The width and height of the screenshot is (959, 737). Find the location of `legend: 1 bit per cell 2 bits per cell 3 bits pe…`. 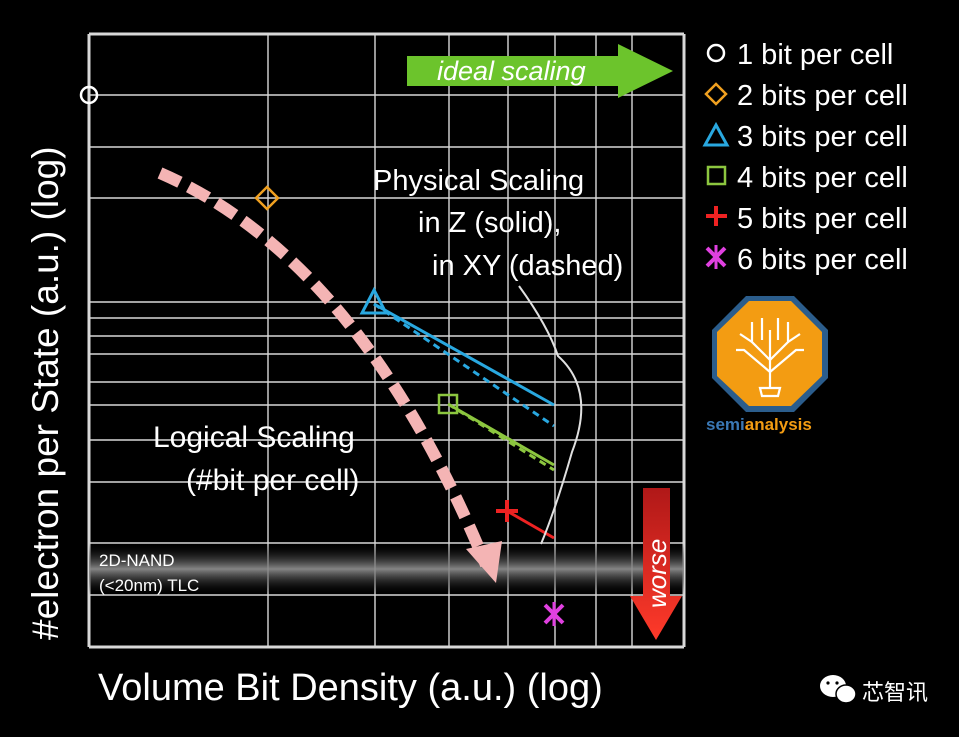

legend: 1 bit per cell 2 bits per cell 3 bits pe… is located at coordinates (805, 157).